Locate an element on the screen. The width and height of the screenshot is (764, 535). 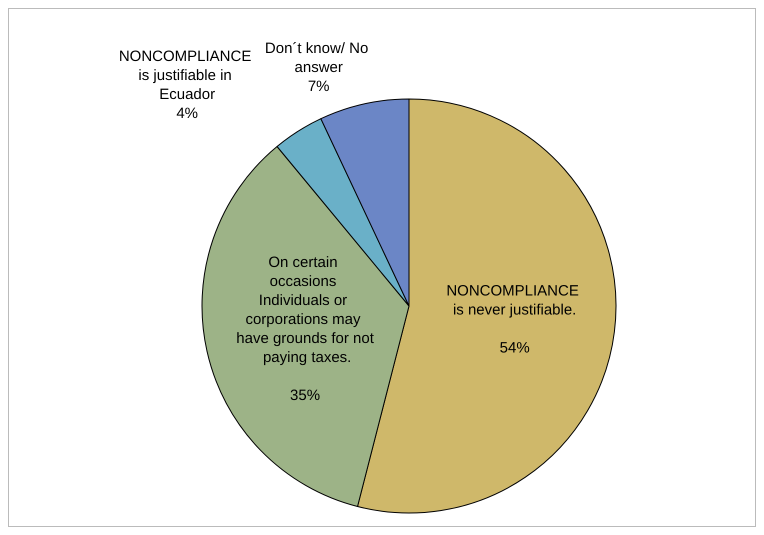
slice-label: Don´t know/ No answer is located at coordinates (318, 58).